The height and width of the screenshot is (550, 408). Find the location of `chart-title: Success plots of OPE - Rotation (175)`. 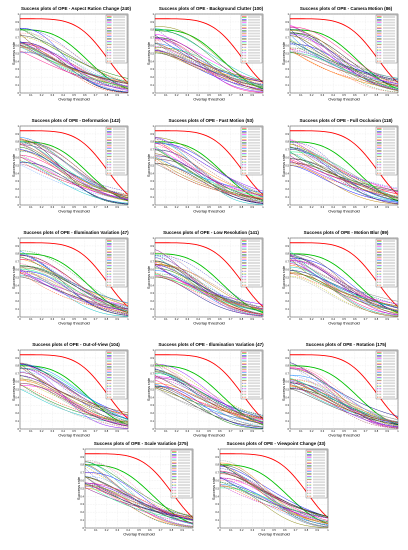

chart-title: Success plots of OPE - Rotation (175) is located at coordinates (346, 344).